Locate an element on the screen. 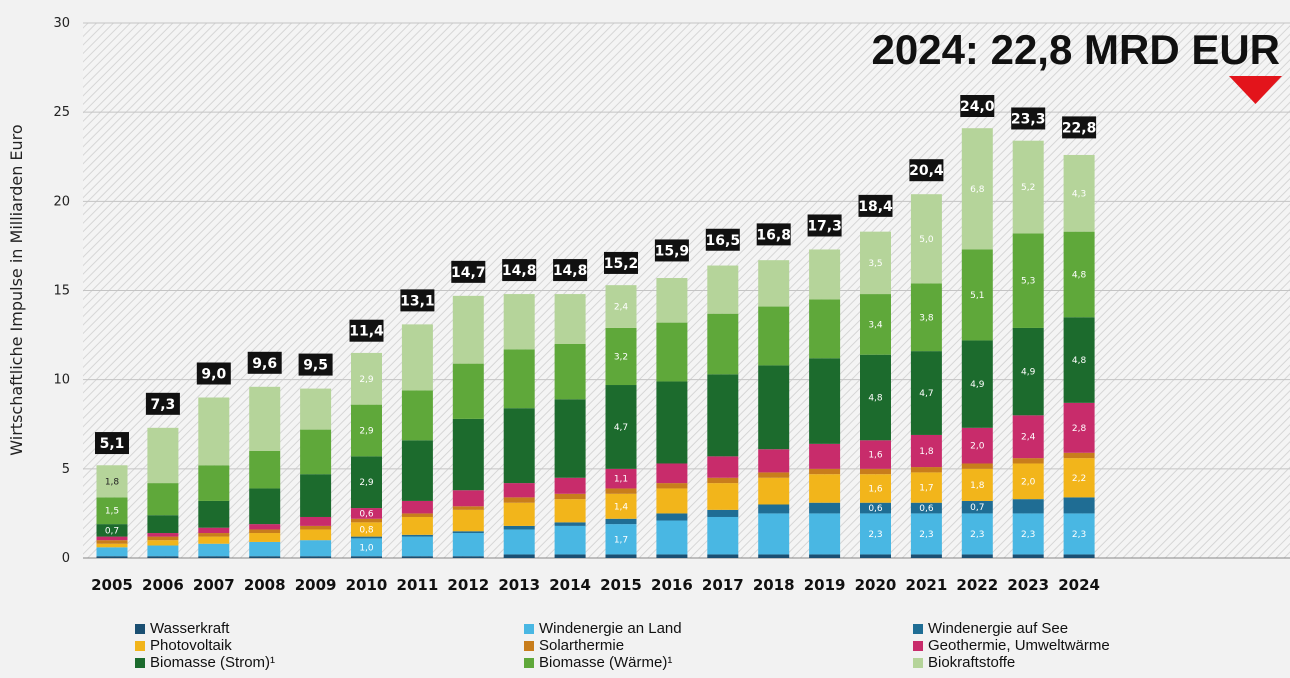  segment-value-label: 1,1 is located at coordinates (621, 480).